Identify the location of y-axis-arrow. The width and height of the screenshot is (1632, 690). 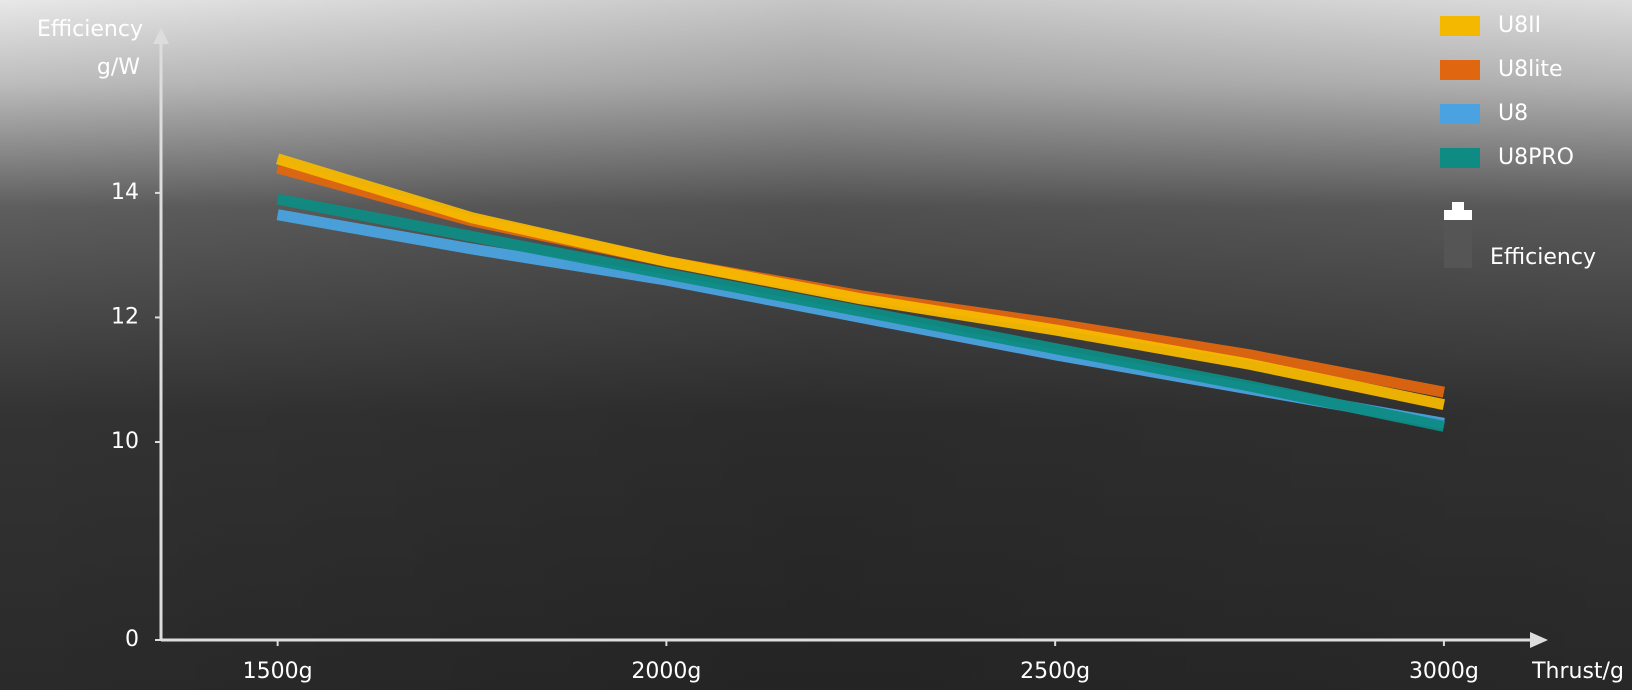
(161, 36).